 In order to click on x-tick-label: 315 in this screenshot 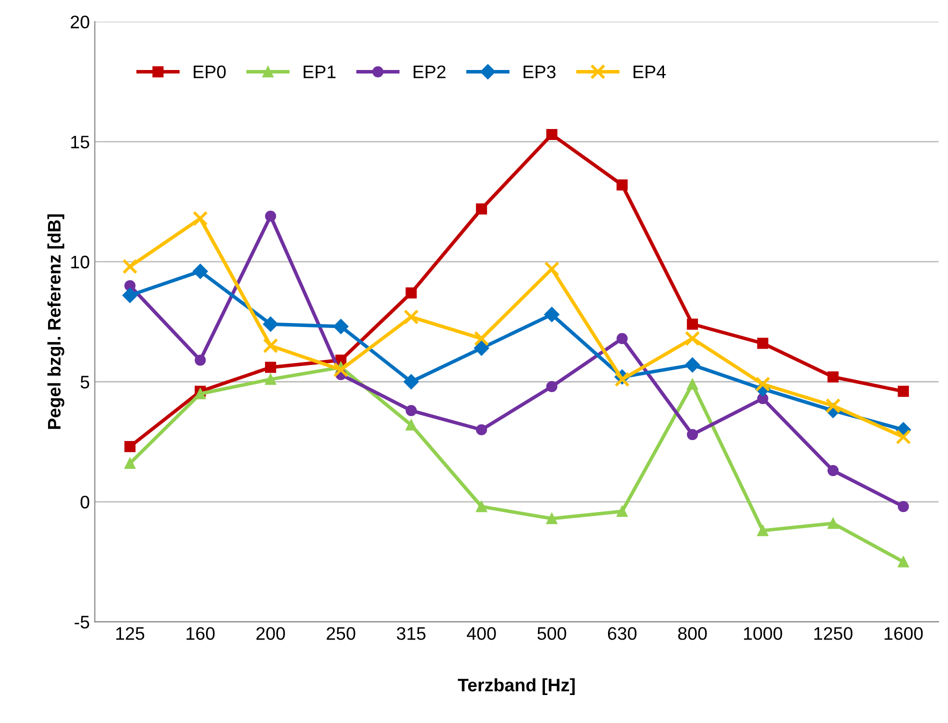, I will do `click(411, 633)`.